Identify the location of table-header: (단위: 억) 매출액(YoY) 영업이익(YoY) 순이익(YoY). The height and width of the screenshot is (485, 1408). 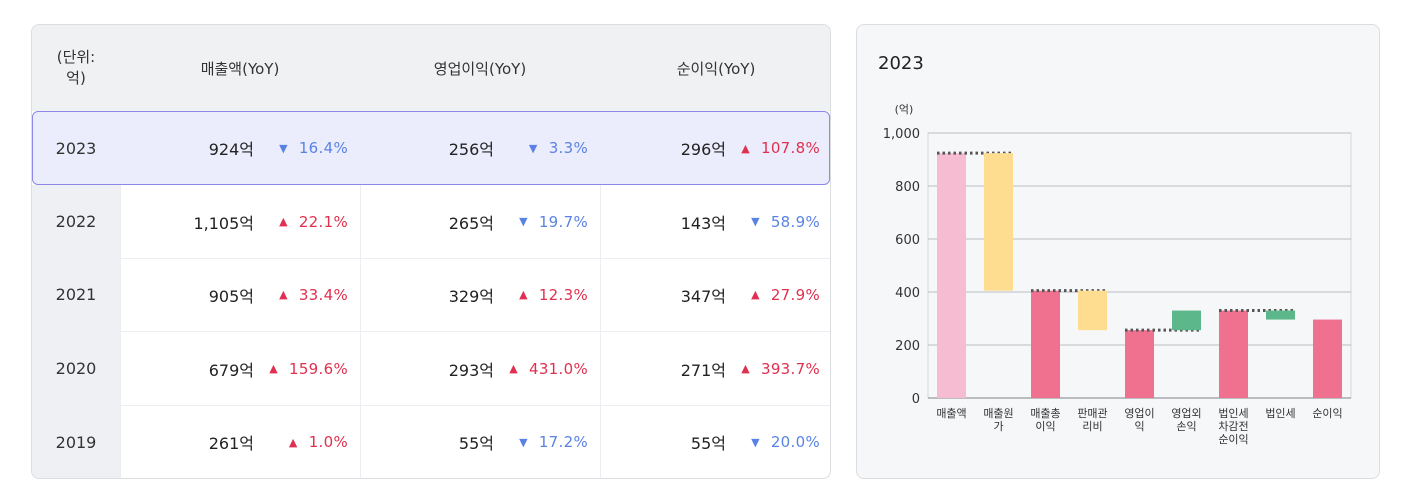
(431, 68).